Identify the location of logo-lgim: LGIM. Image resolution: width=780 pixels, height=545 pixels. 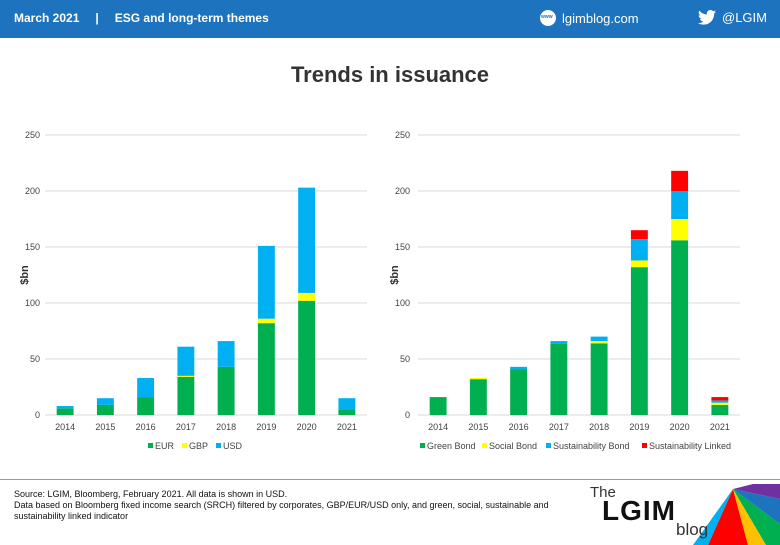
(639, 510).